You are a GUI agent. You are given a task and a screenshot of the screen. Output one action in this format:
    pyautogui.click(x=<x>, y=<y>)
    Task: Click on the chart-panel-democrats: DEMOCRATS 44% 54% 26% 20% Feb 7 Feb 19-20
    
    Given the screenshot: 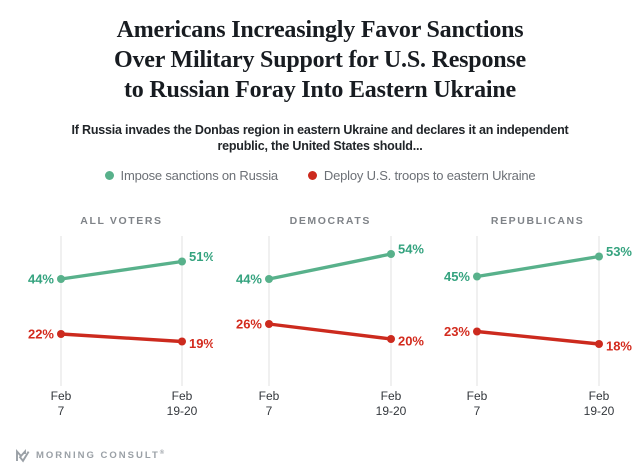 What is the action you would take?
    pyautogui.click(x=319, y=319)
    